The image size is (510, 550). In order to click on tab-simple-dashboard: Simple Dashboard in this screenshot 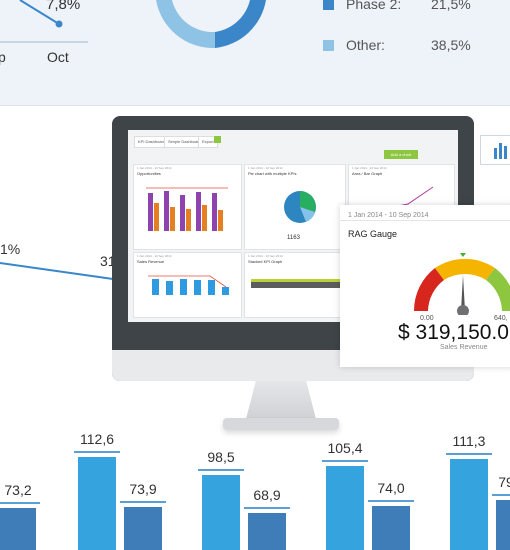, I will do `click(184, 142)`.